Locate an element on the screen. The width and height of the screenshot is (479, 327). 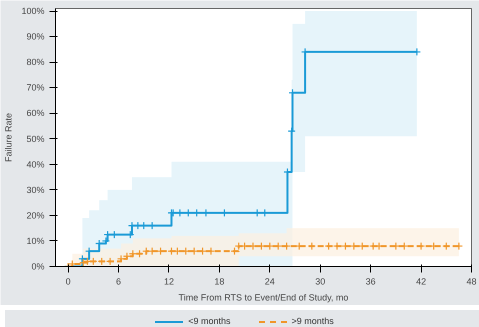
y-tick-label: 30% is located at coordinates (35, 189).